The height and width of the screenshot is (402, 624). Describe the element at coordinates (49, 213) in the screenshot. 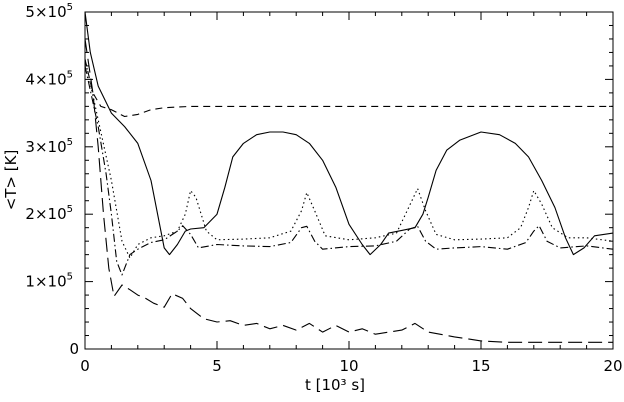

I see `y-tick-label: 2×10⁵` at that location.